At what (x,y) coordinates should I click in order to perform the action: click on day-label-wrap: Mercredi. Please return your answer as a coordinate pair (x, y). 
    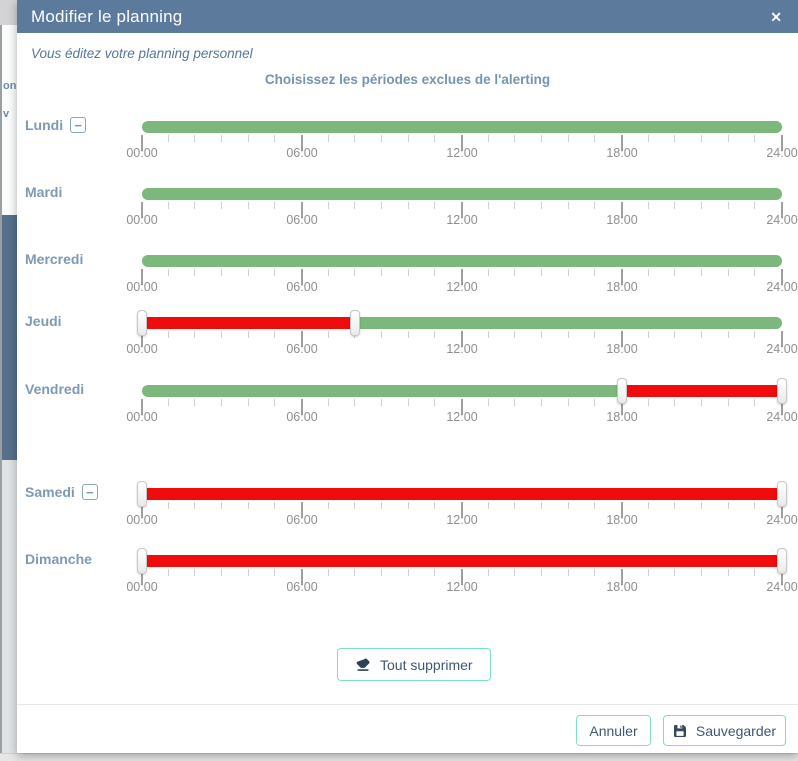
    Looking at the image, I should click on (54, 259).